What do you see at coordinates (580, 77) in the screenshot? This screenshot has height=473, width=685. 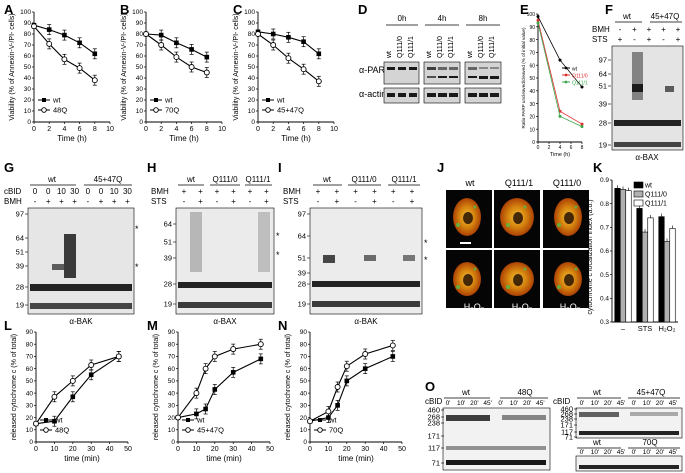 I see `legend-label: Q111/0` at bounding box center [580, 77].